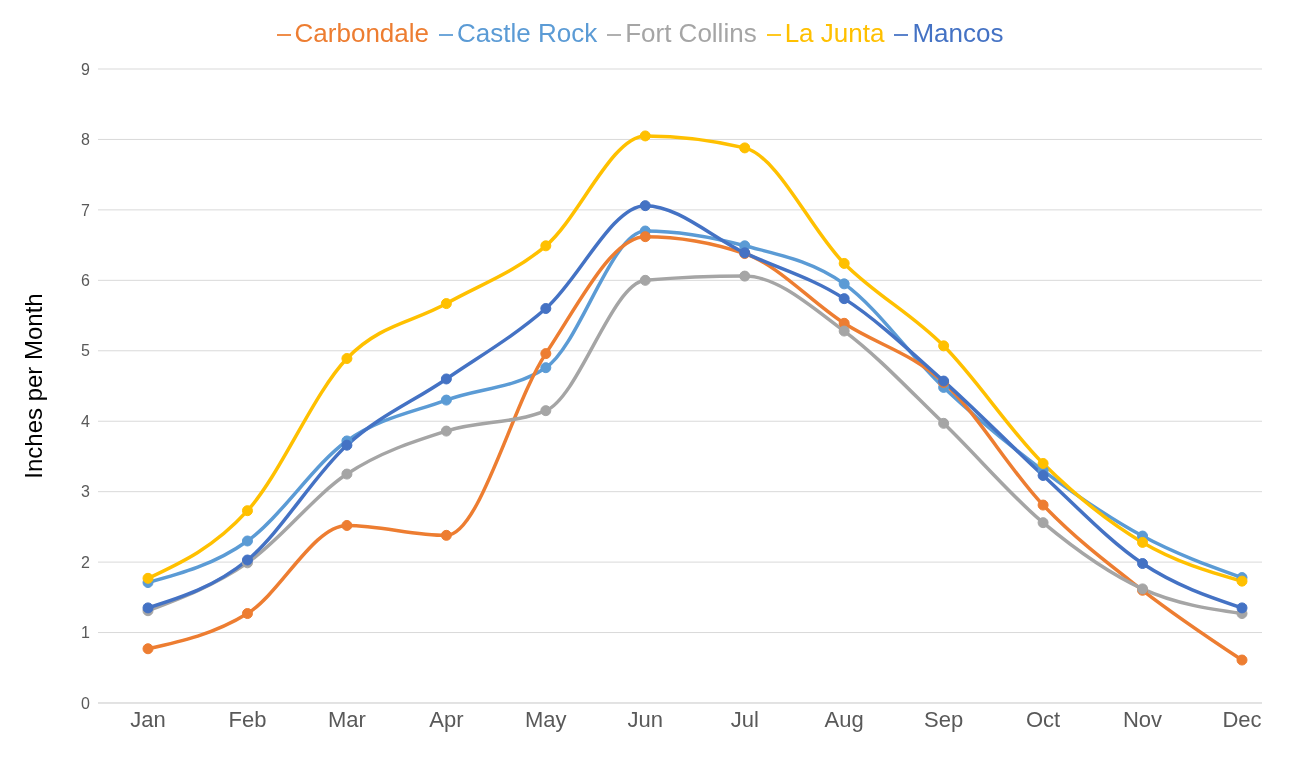 The width and height of the screenshot is (1300, 763). What do you see at coordinates (361, 33) in the screenshot?
I see `legend-label: Carbondale` at bounding box center [361, 33].